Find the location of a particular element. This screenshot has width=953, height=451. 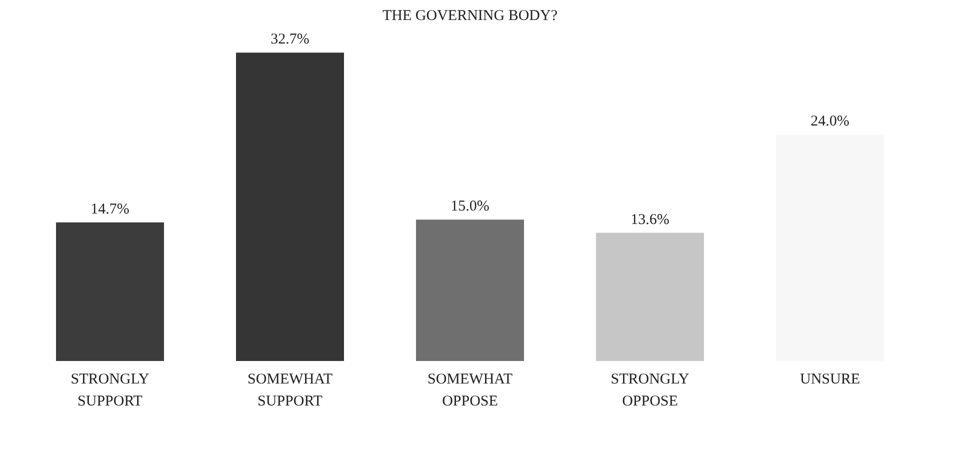

x-tick-label: SOMEWHAT OPPOSE is located at coordinates (470, 391).